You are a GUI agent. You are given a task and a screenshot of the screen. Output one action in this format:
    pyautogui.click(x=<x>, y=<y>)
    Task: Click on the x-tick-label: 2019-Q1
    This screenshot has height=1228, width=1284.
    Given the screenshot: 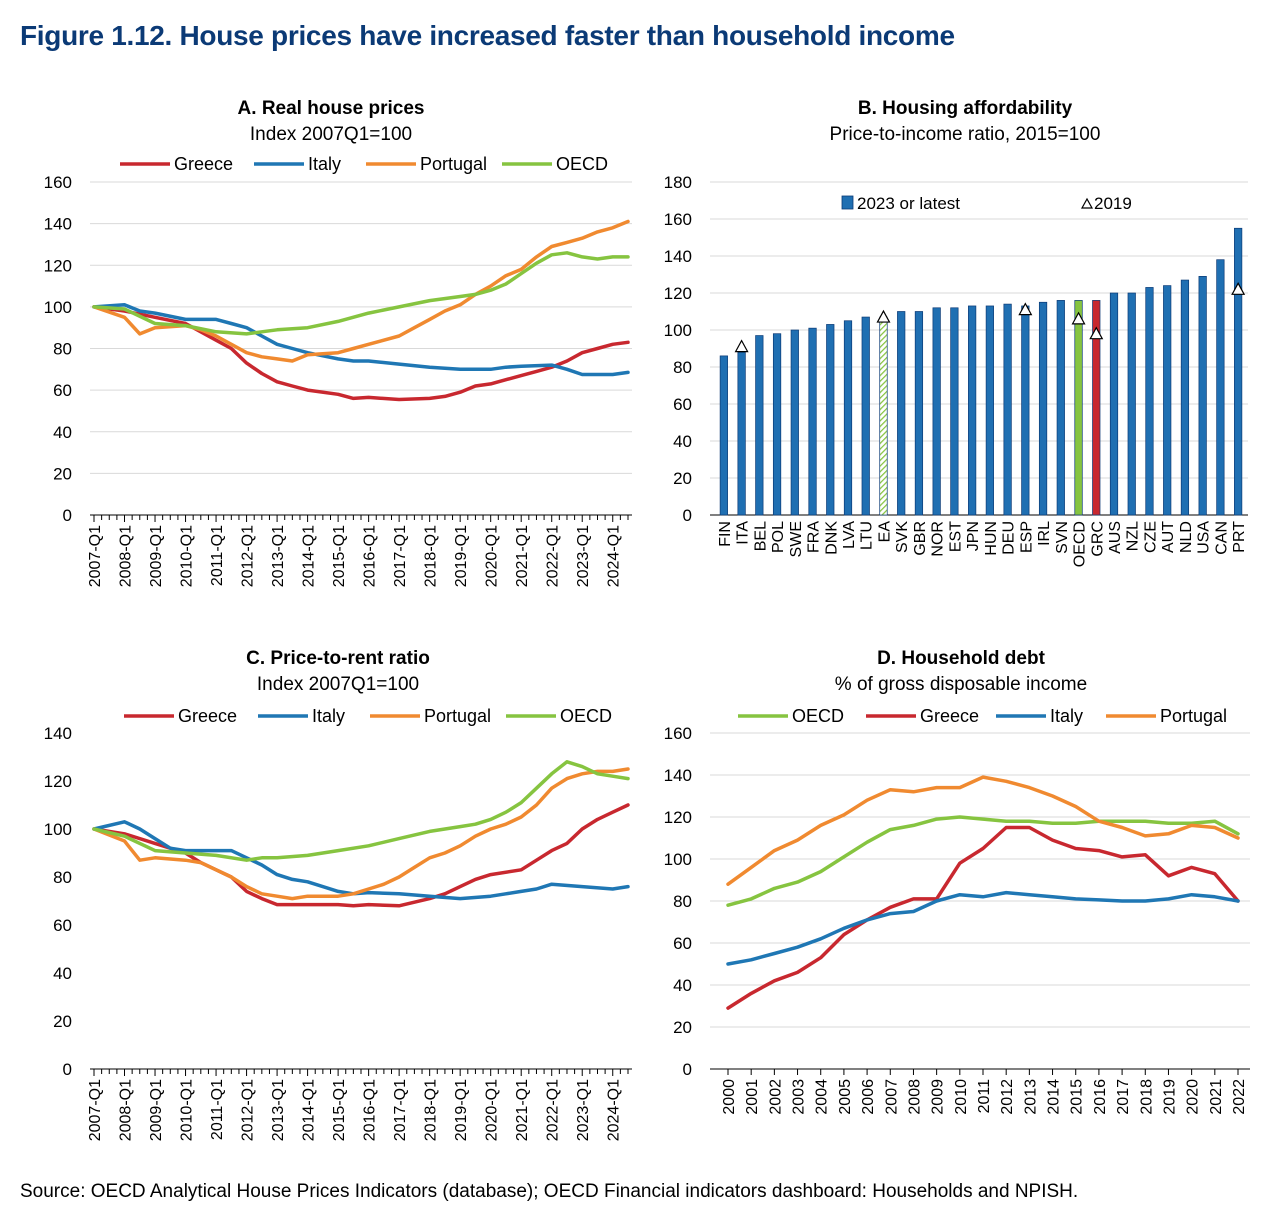 What is the action you would take?
    pyautogui.click(x=461, y=1110)
    